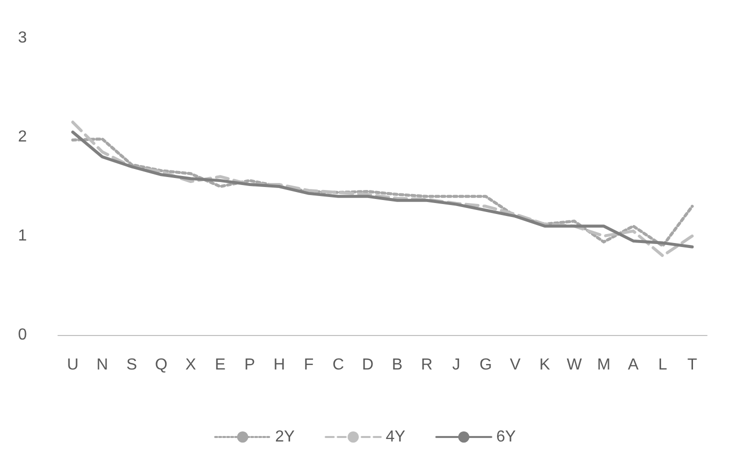 The width and height of the screenshot is (730, 468). What do you see at coordinates (250, 365) in the screenshot?
I see `x-tick-label: P` at bounding box center [250, 365].